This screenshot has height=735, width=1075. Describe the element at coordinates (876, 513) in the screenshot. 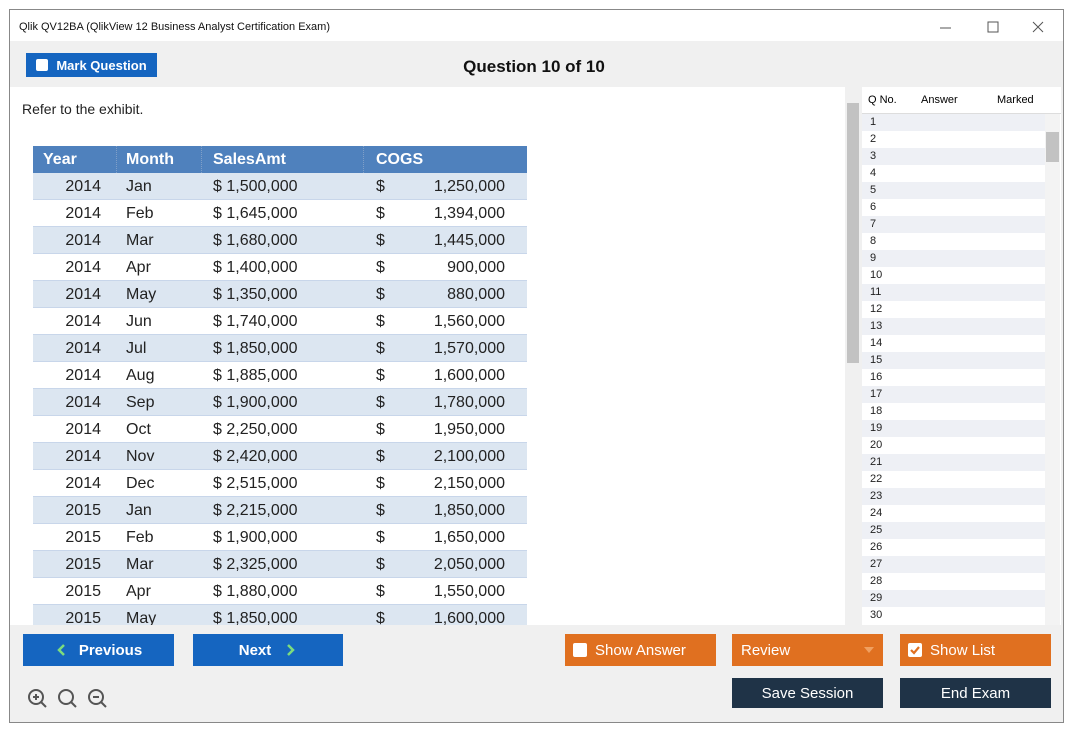

I see `question-number: 24` at that location.